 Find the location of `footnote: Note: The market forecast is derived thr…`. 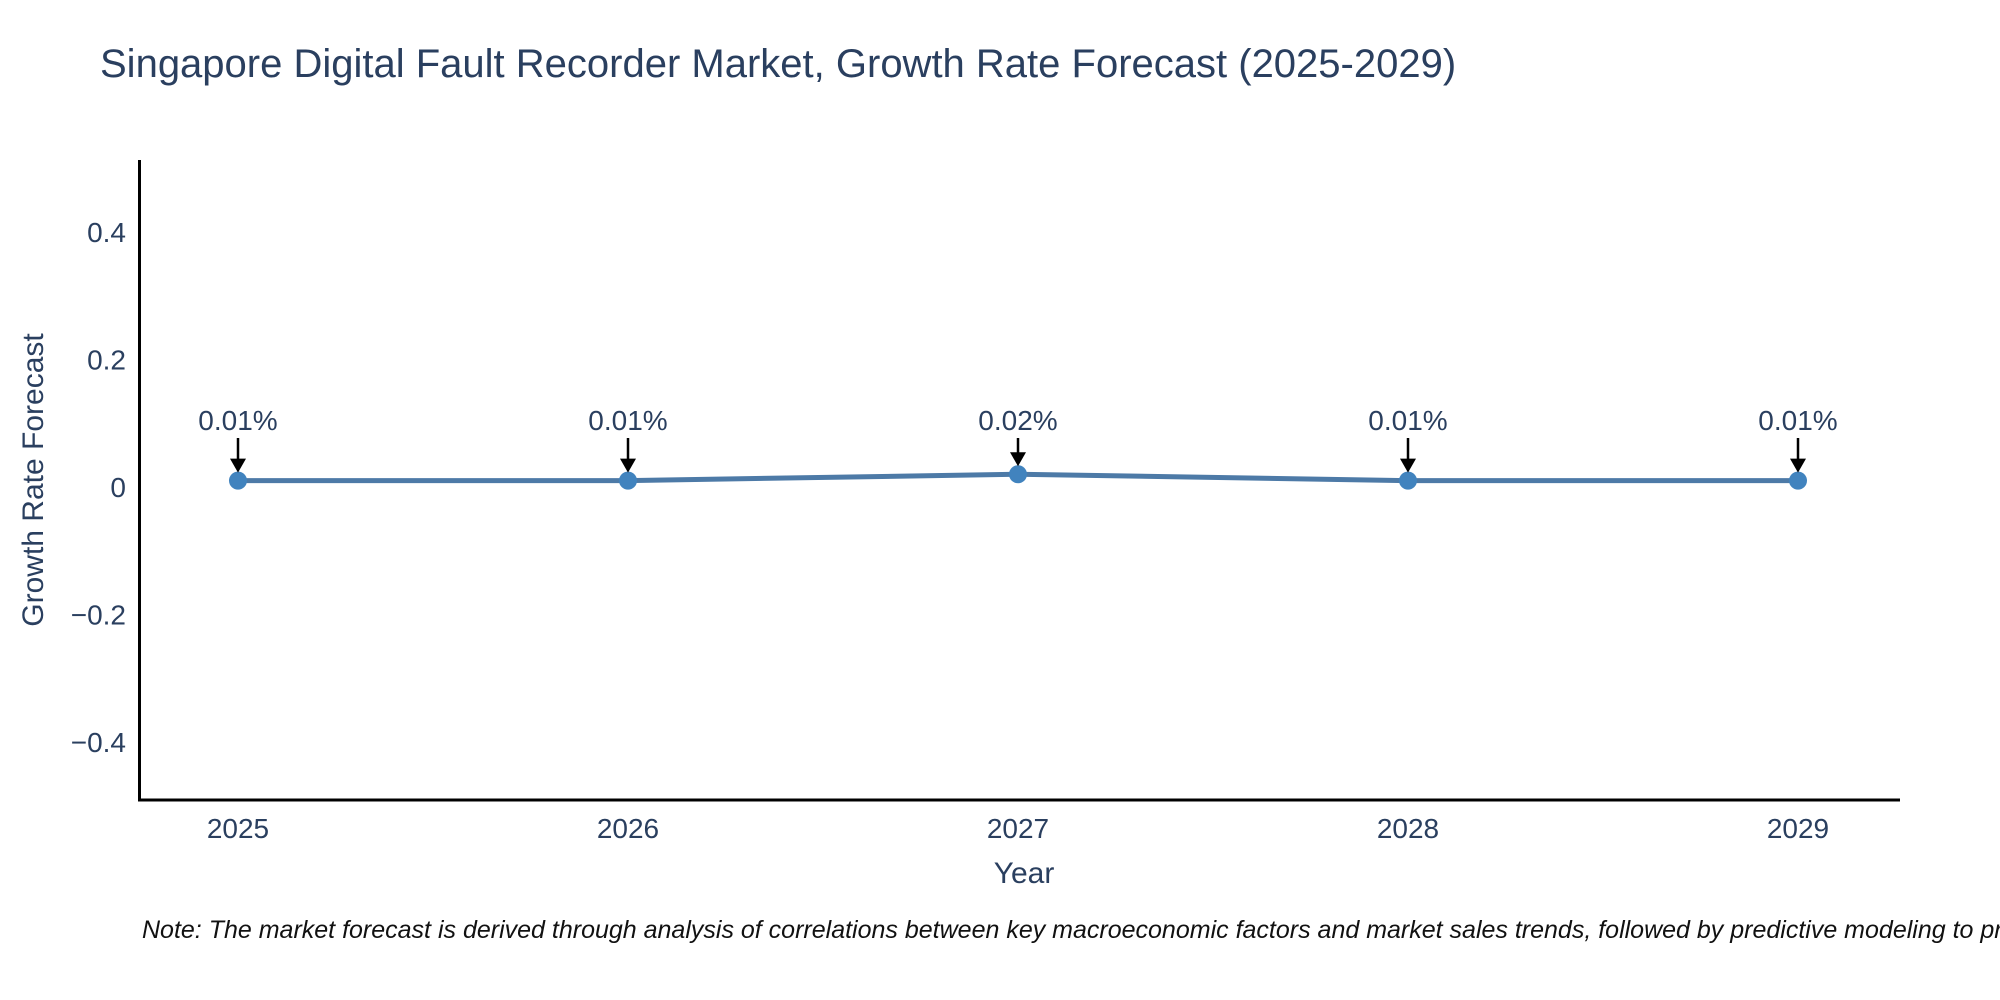

footnote: Note: The market forecast is derived thr… is located at coordinates (1071, 930).